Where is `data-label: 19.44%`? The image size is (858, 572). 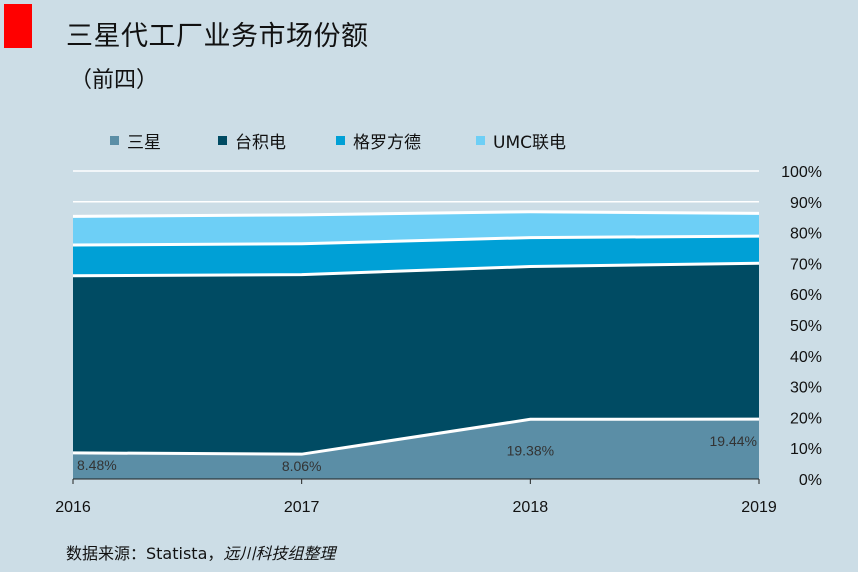 data-label: 19.44% is located at coordinates (733, 441).